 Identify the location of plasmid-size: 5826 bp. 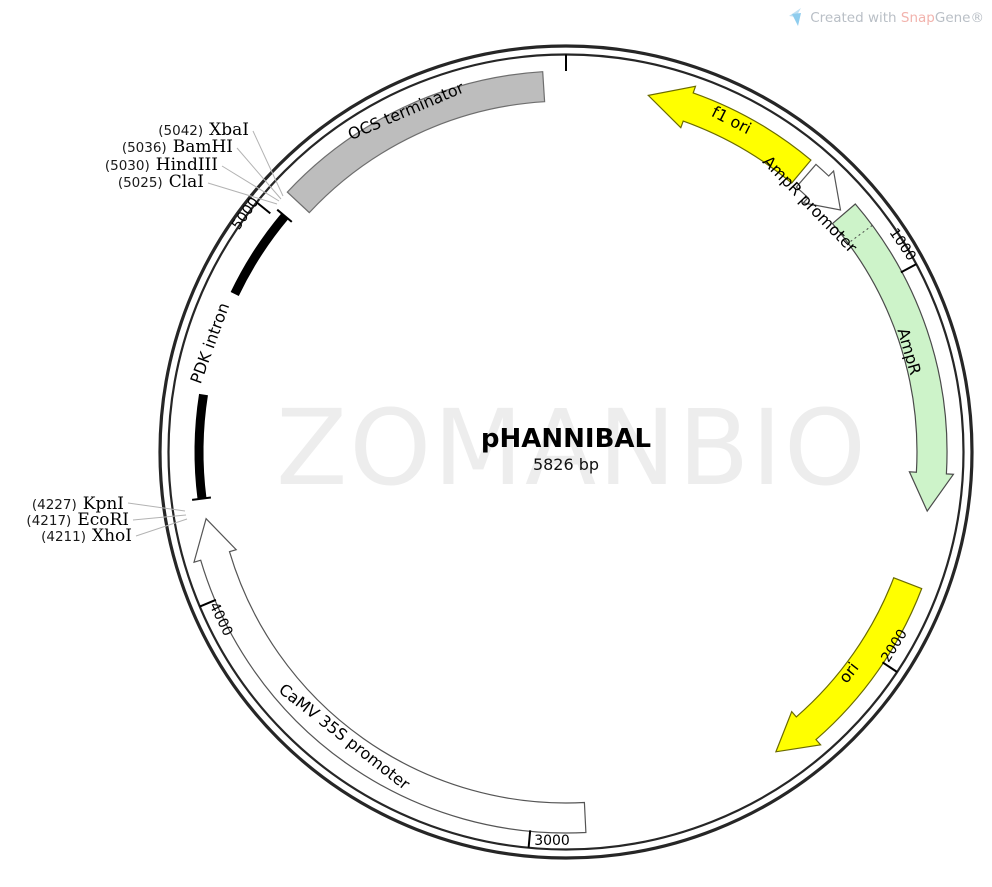
(566, 464).